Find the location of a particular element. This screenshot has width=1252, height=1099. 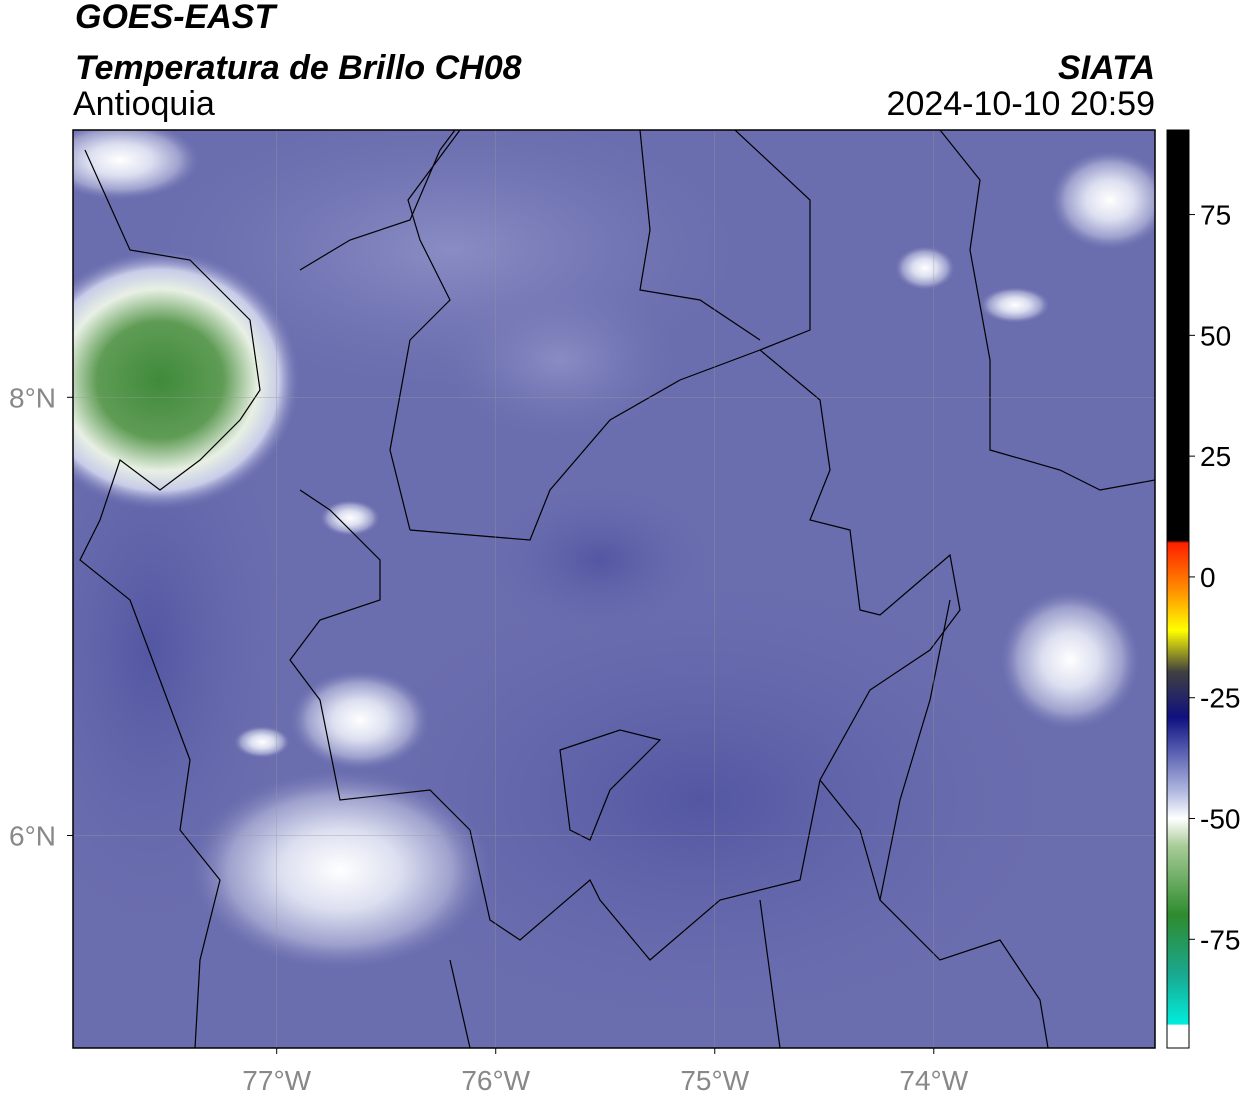

y-tick-label: 6°N is located at coordinates (32, 835).